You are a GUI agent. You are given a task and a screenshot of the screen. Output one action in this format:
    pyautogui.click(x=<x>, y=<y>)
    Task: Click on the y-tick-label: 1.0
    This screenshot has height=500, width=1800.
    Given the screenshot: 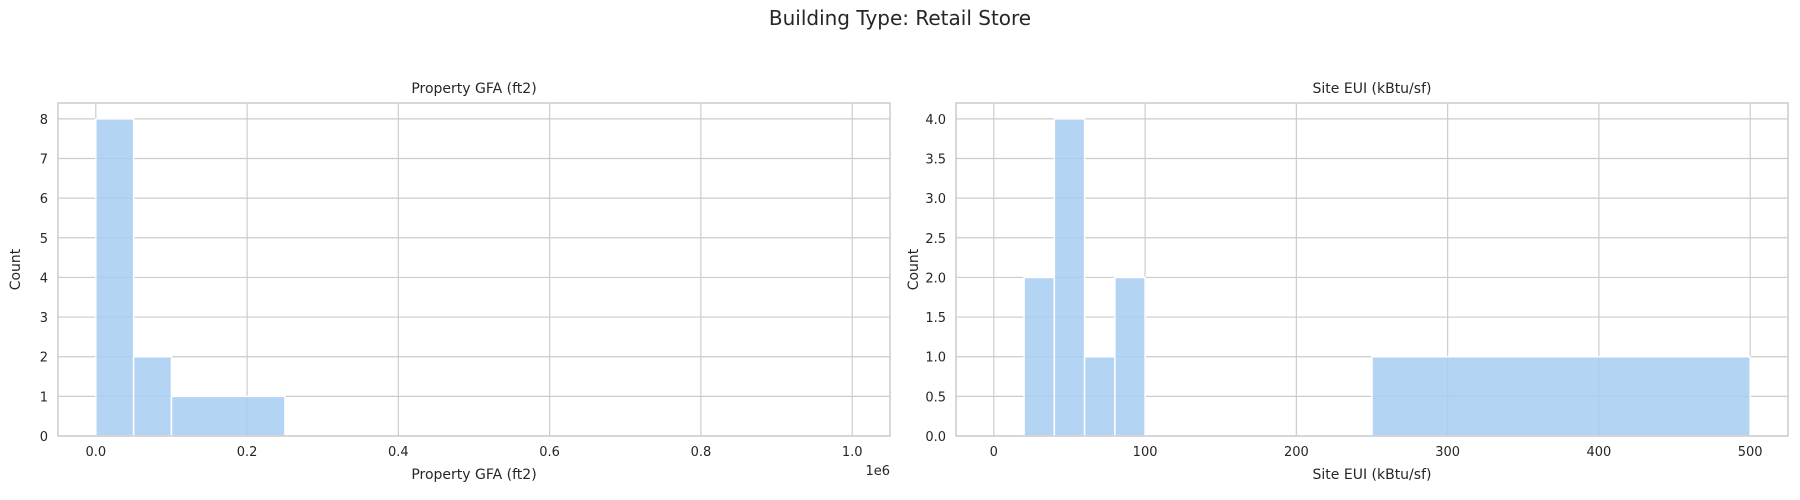 What is the action you would take?
    pyautogui.click(x=935, y=358)
    